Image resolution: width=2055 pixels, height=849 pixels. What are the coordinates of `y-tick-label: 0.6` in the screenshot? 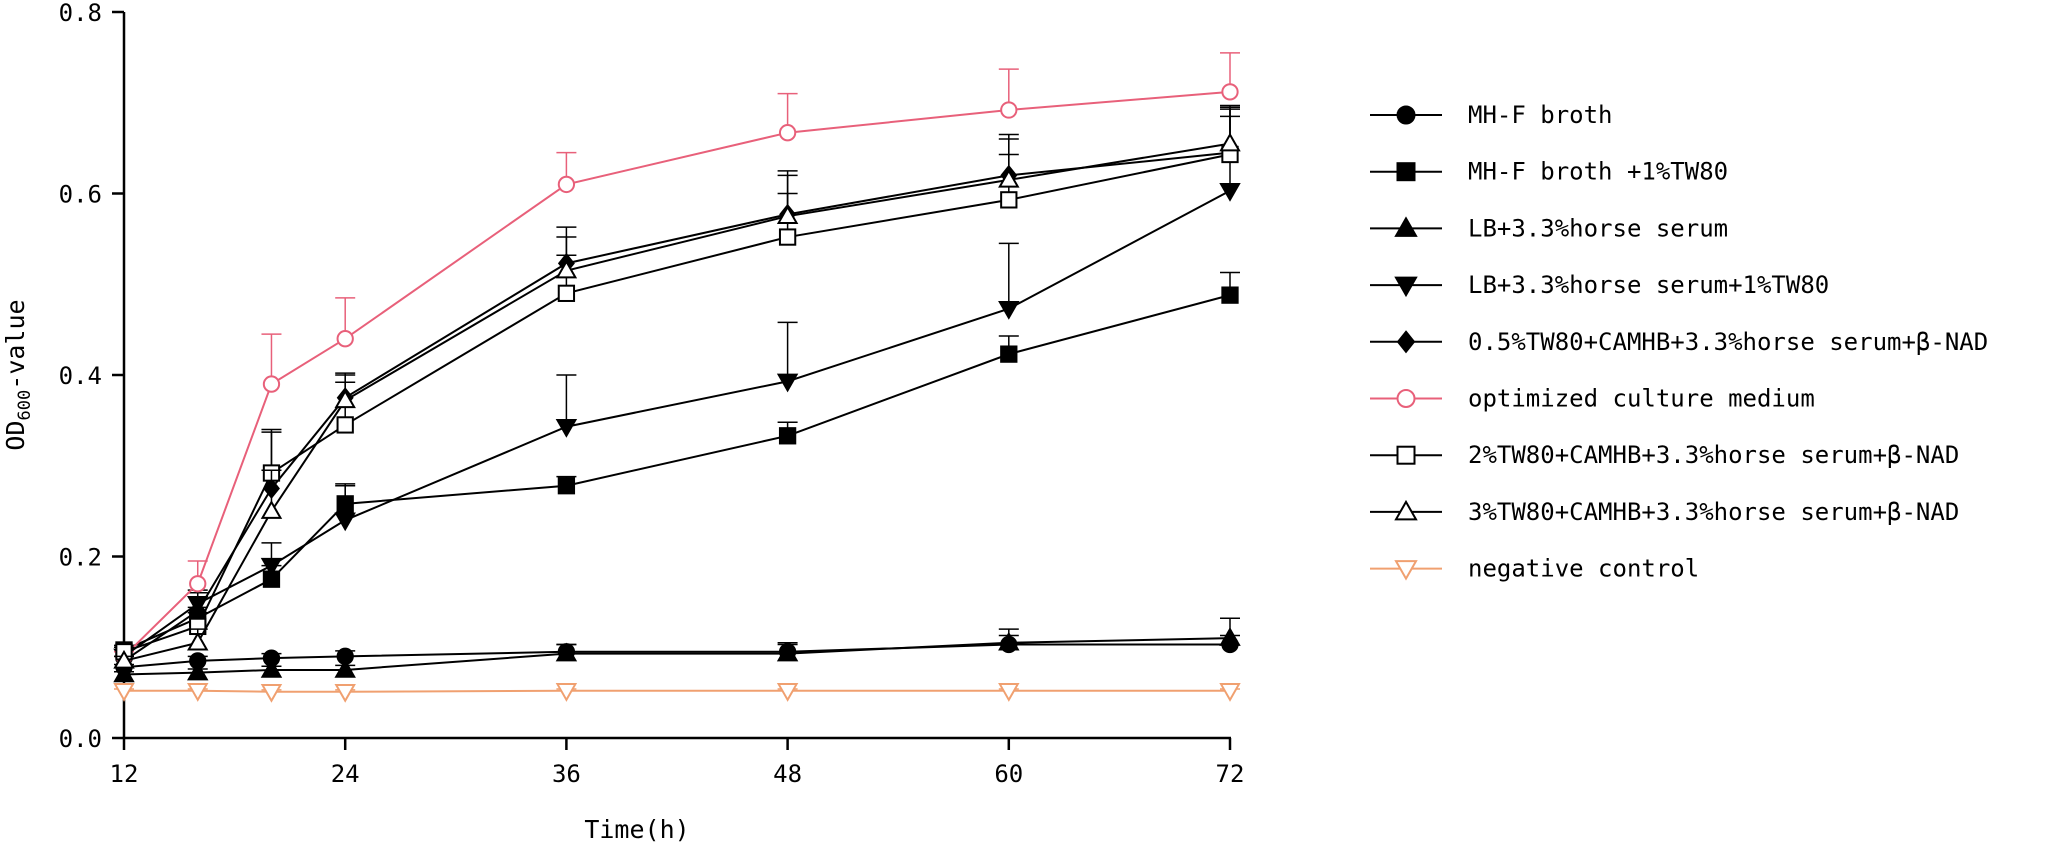 It's located at (80, 195).